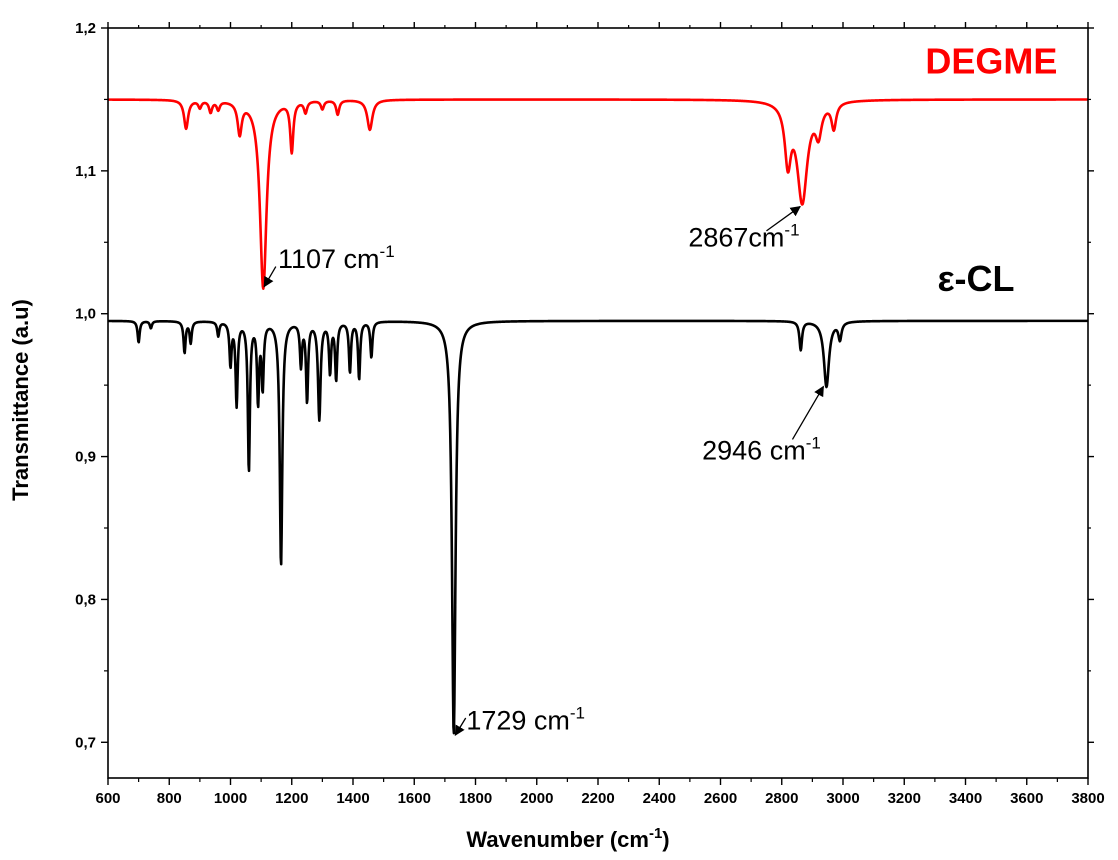 The image size is (1118, 860). What do you see at coordinates (781, 798) in the screenshot?
I see `x-tick-label: 2800` at bounding box center [781, 798].